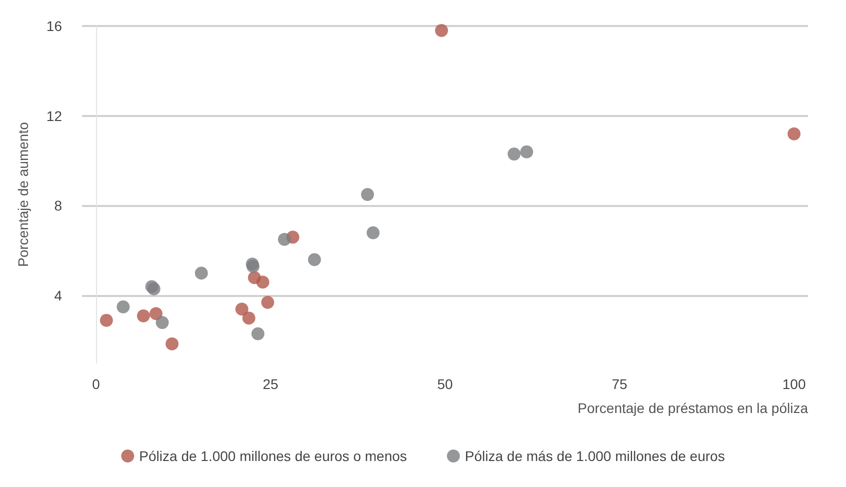  Describe the element at coordinates (445, 384) in the screenshot. I see `x-tick-label: 50` at that location.